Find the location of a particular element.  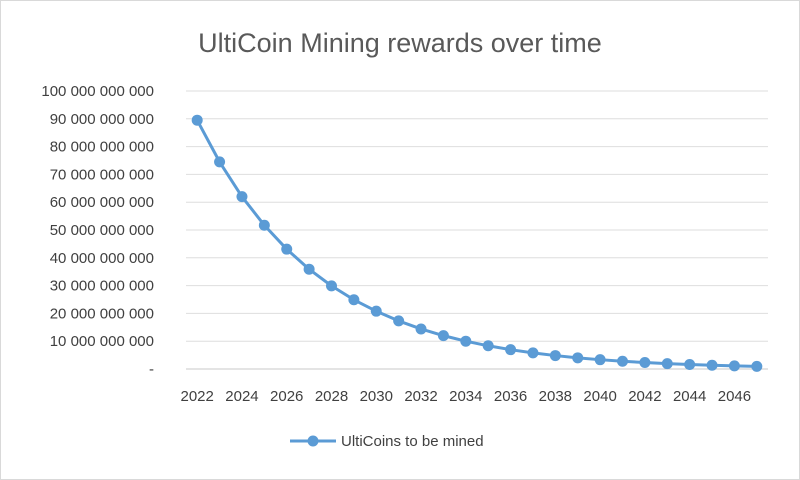

x-tick-label: 2030 is located at coordinates (376, 396).